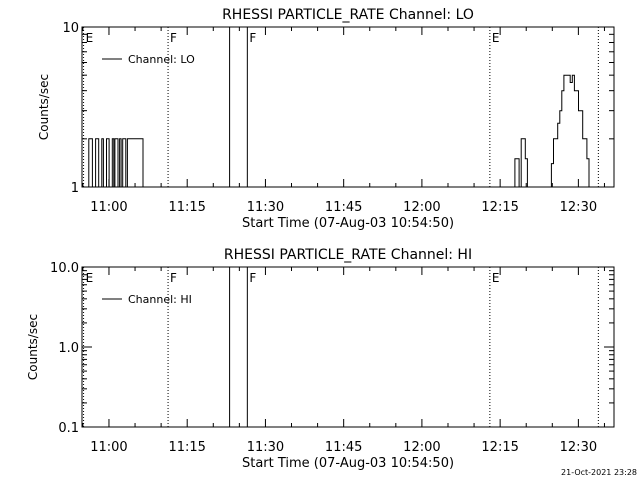 The width and height of the screenshot is (640, 480). Describe the element at coordinates (64, 268) in the screenshot. I see `y-tick-label: 10.0` at that location.